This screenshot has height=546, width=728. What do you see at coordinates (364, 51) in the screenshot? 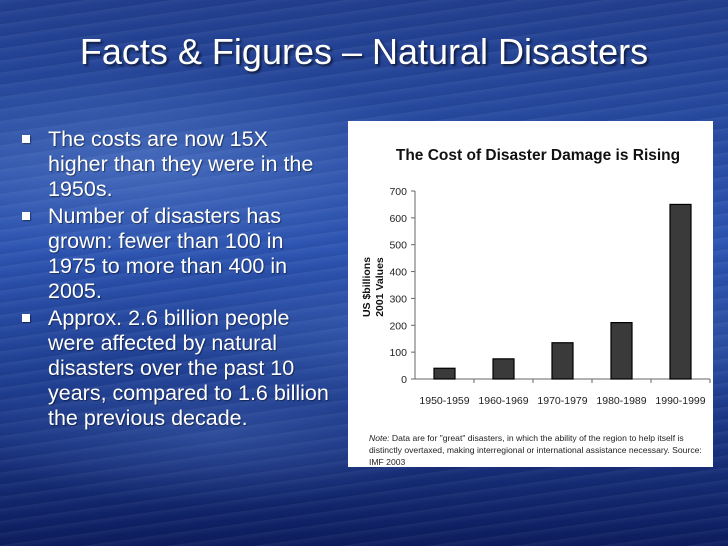
I see `slide-title: Facts & Figures – Natural Disasters` at bounding box center [364, 51].